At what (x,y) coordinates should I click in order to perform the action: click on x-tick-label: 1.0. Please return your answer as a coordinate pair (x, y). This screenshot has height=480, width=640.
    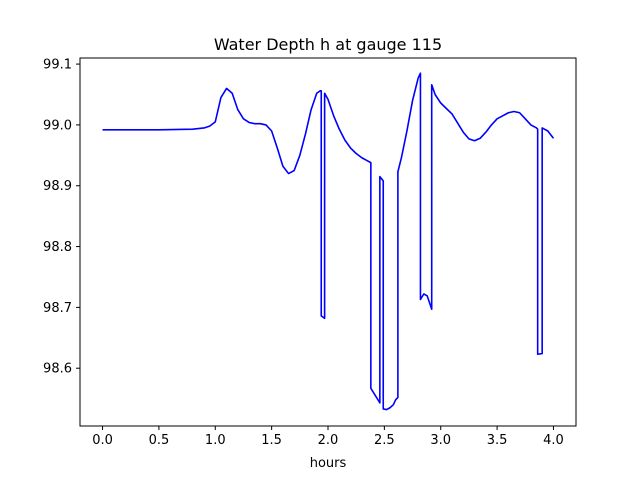
    Looking at the image, I should click on (215, 440).